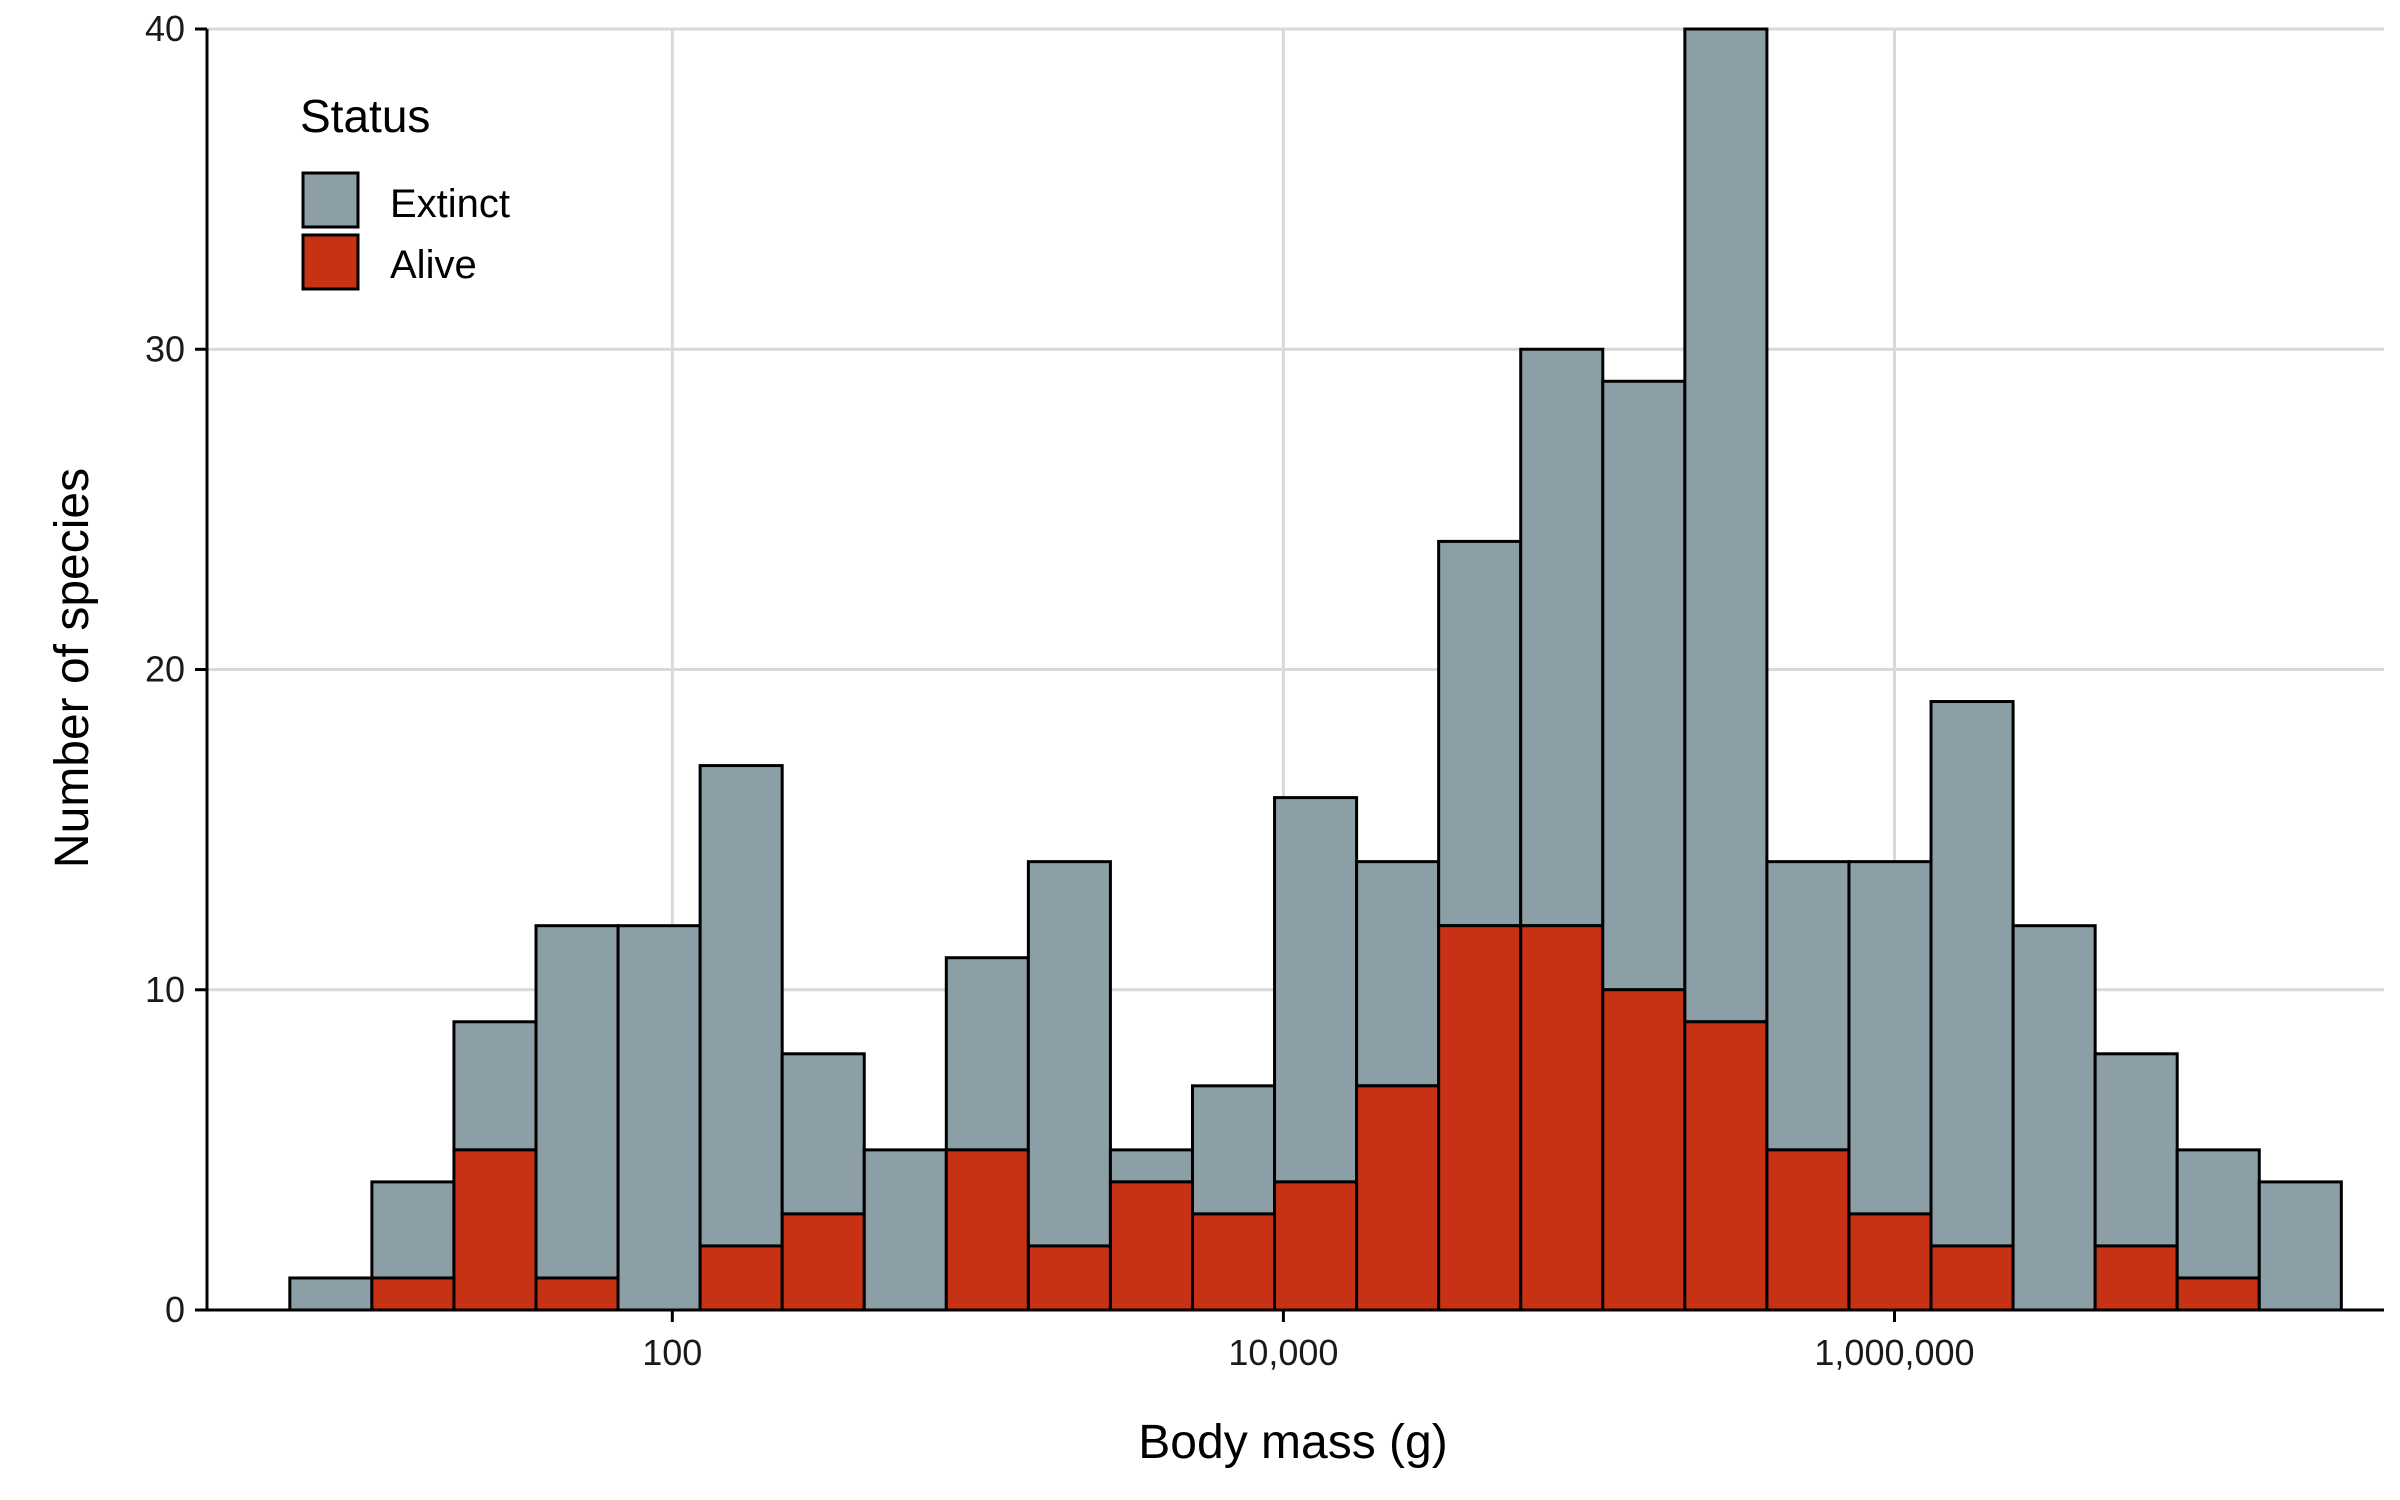  I want to click on legend: Status Extinct Alive, so click(405, 190).